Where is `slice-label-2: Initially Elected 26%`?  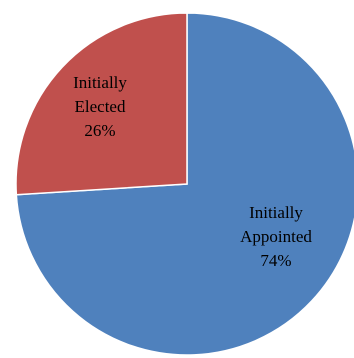 slice-label-2: Initially Elected 26% is located at coordinates (100, 106).